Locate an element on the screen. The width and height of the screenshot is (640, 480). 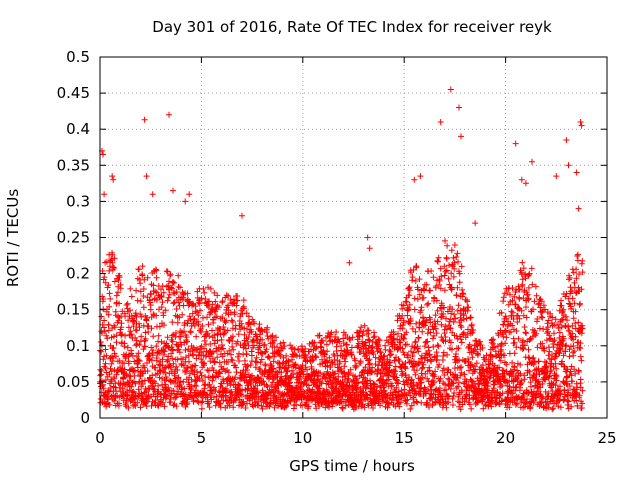
y-axis-label: ROTI / TECUs is located at coordinates (13, 238).